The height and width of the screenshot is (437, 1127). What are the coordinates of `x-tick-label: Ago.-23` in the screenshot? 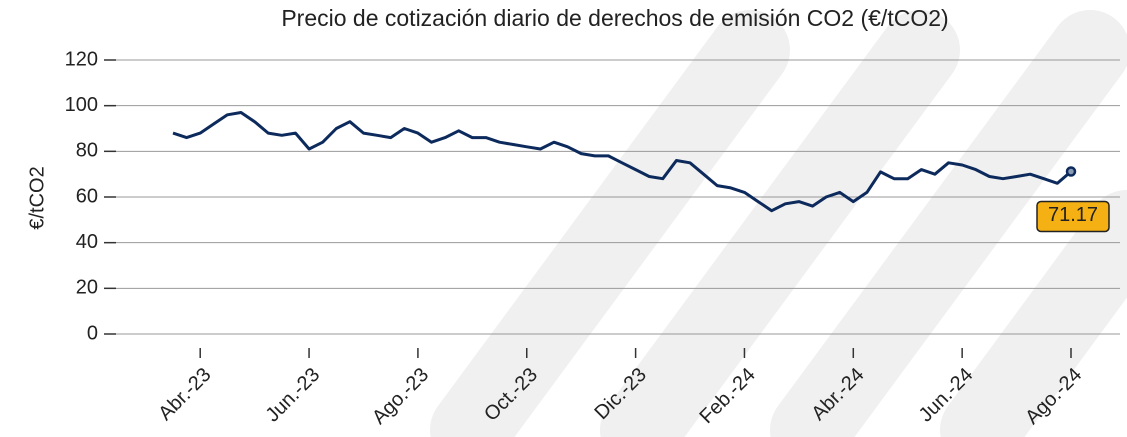 It's located at (400, 396).